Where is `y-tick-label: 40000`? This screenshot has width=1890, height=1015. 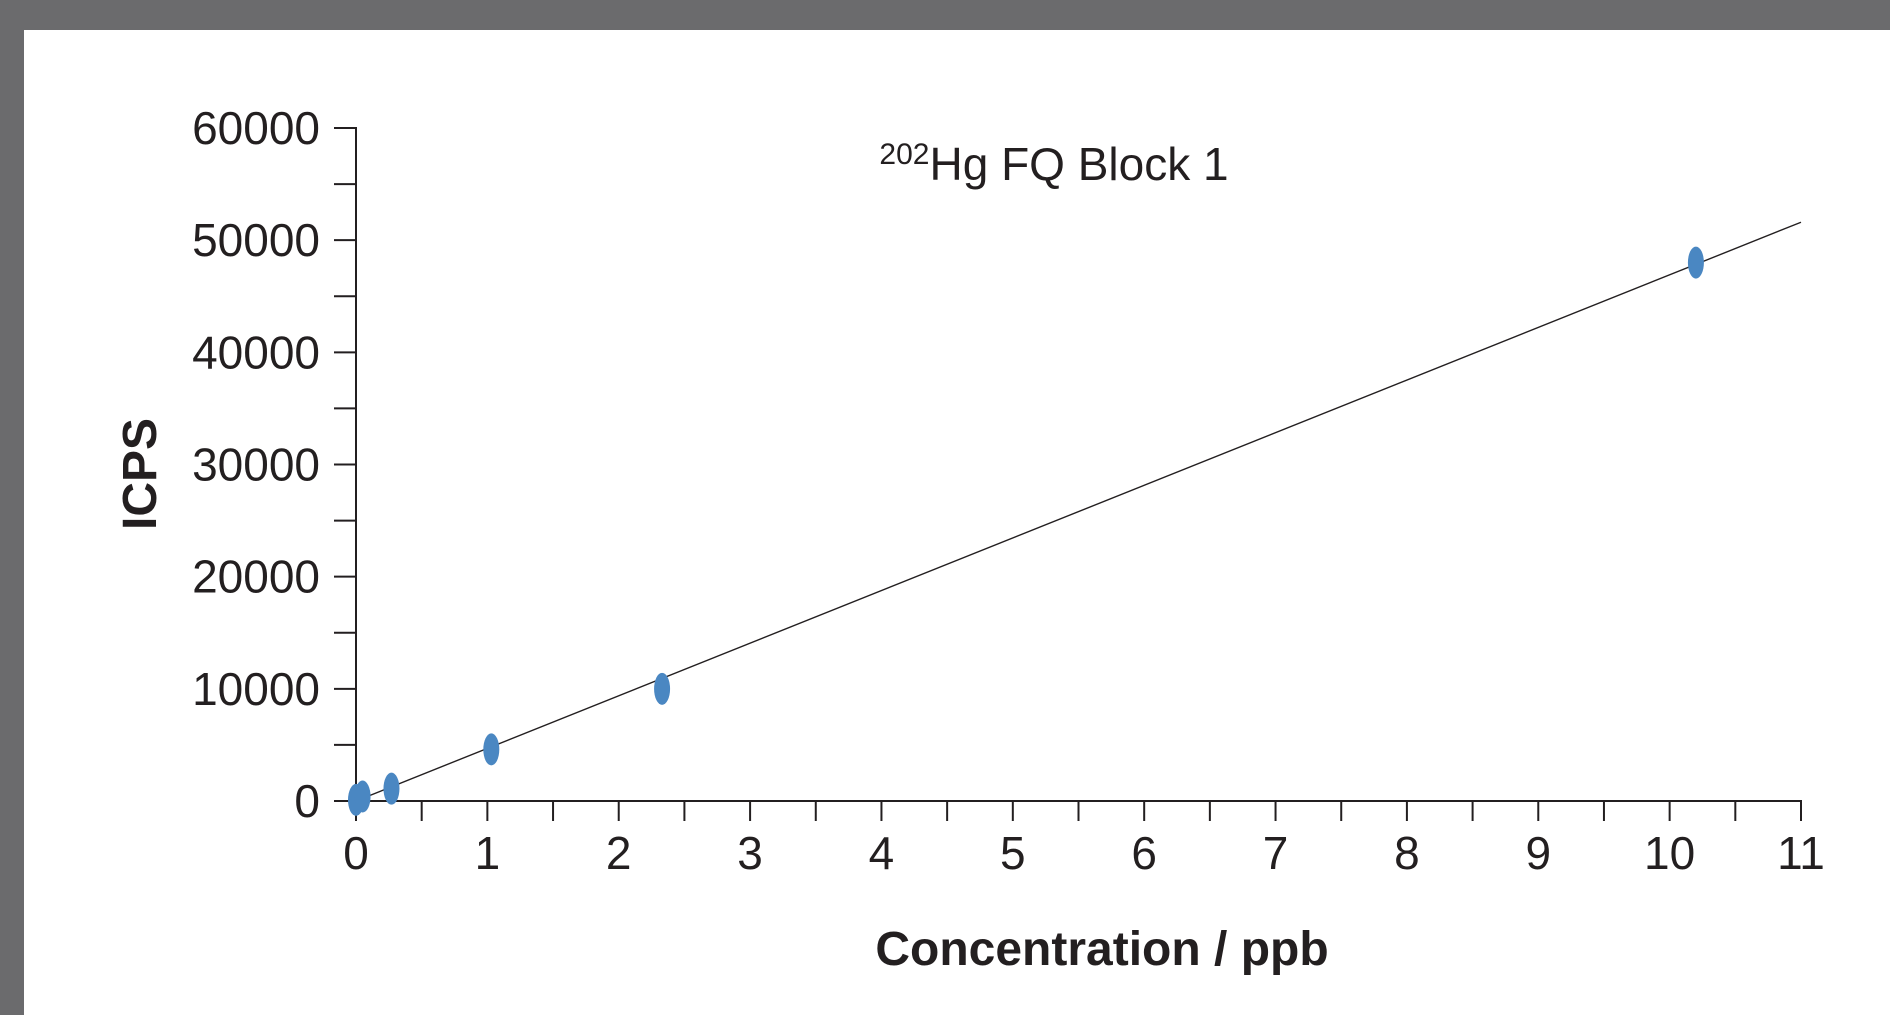 y-tick-label: 40000 is located at coordinates (256, 352).